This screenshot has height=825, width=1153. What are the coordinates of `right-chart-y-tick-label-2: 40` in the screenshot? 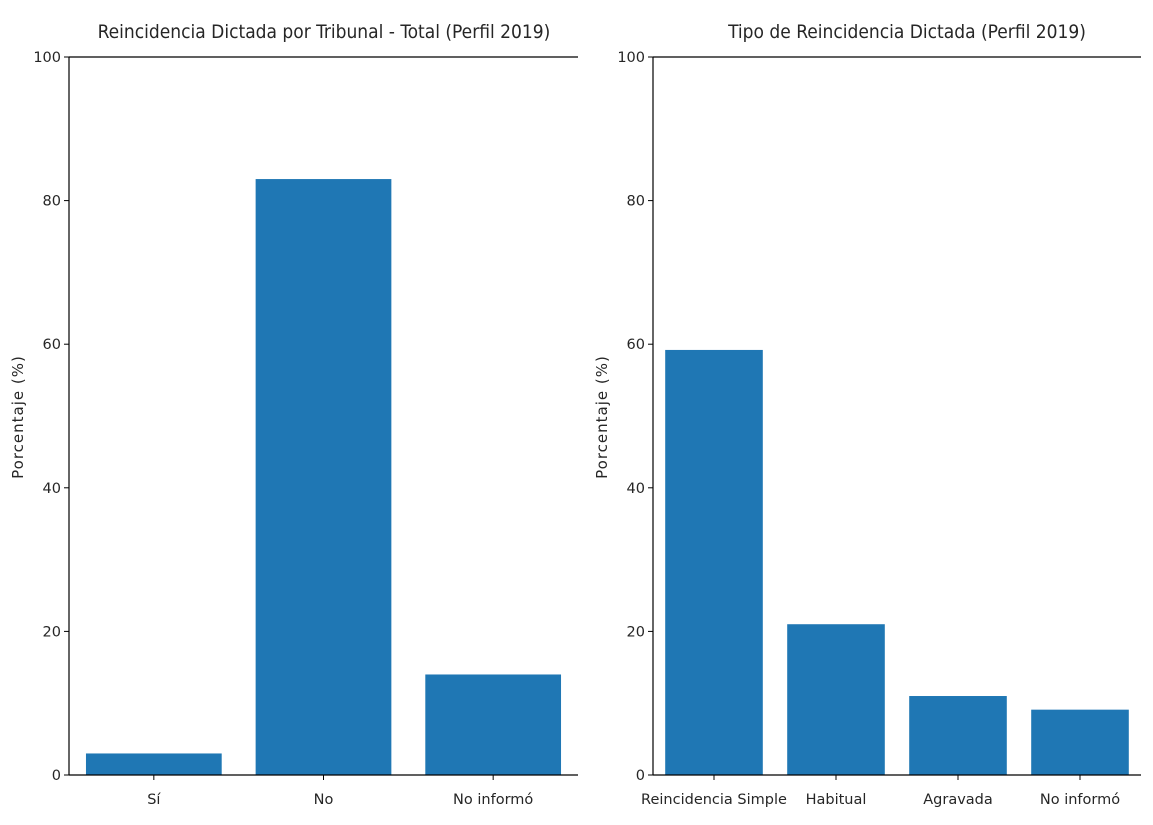 It's located at (636, 489).